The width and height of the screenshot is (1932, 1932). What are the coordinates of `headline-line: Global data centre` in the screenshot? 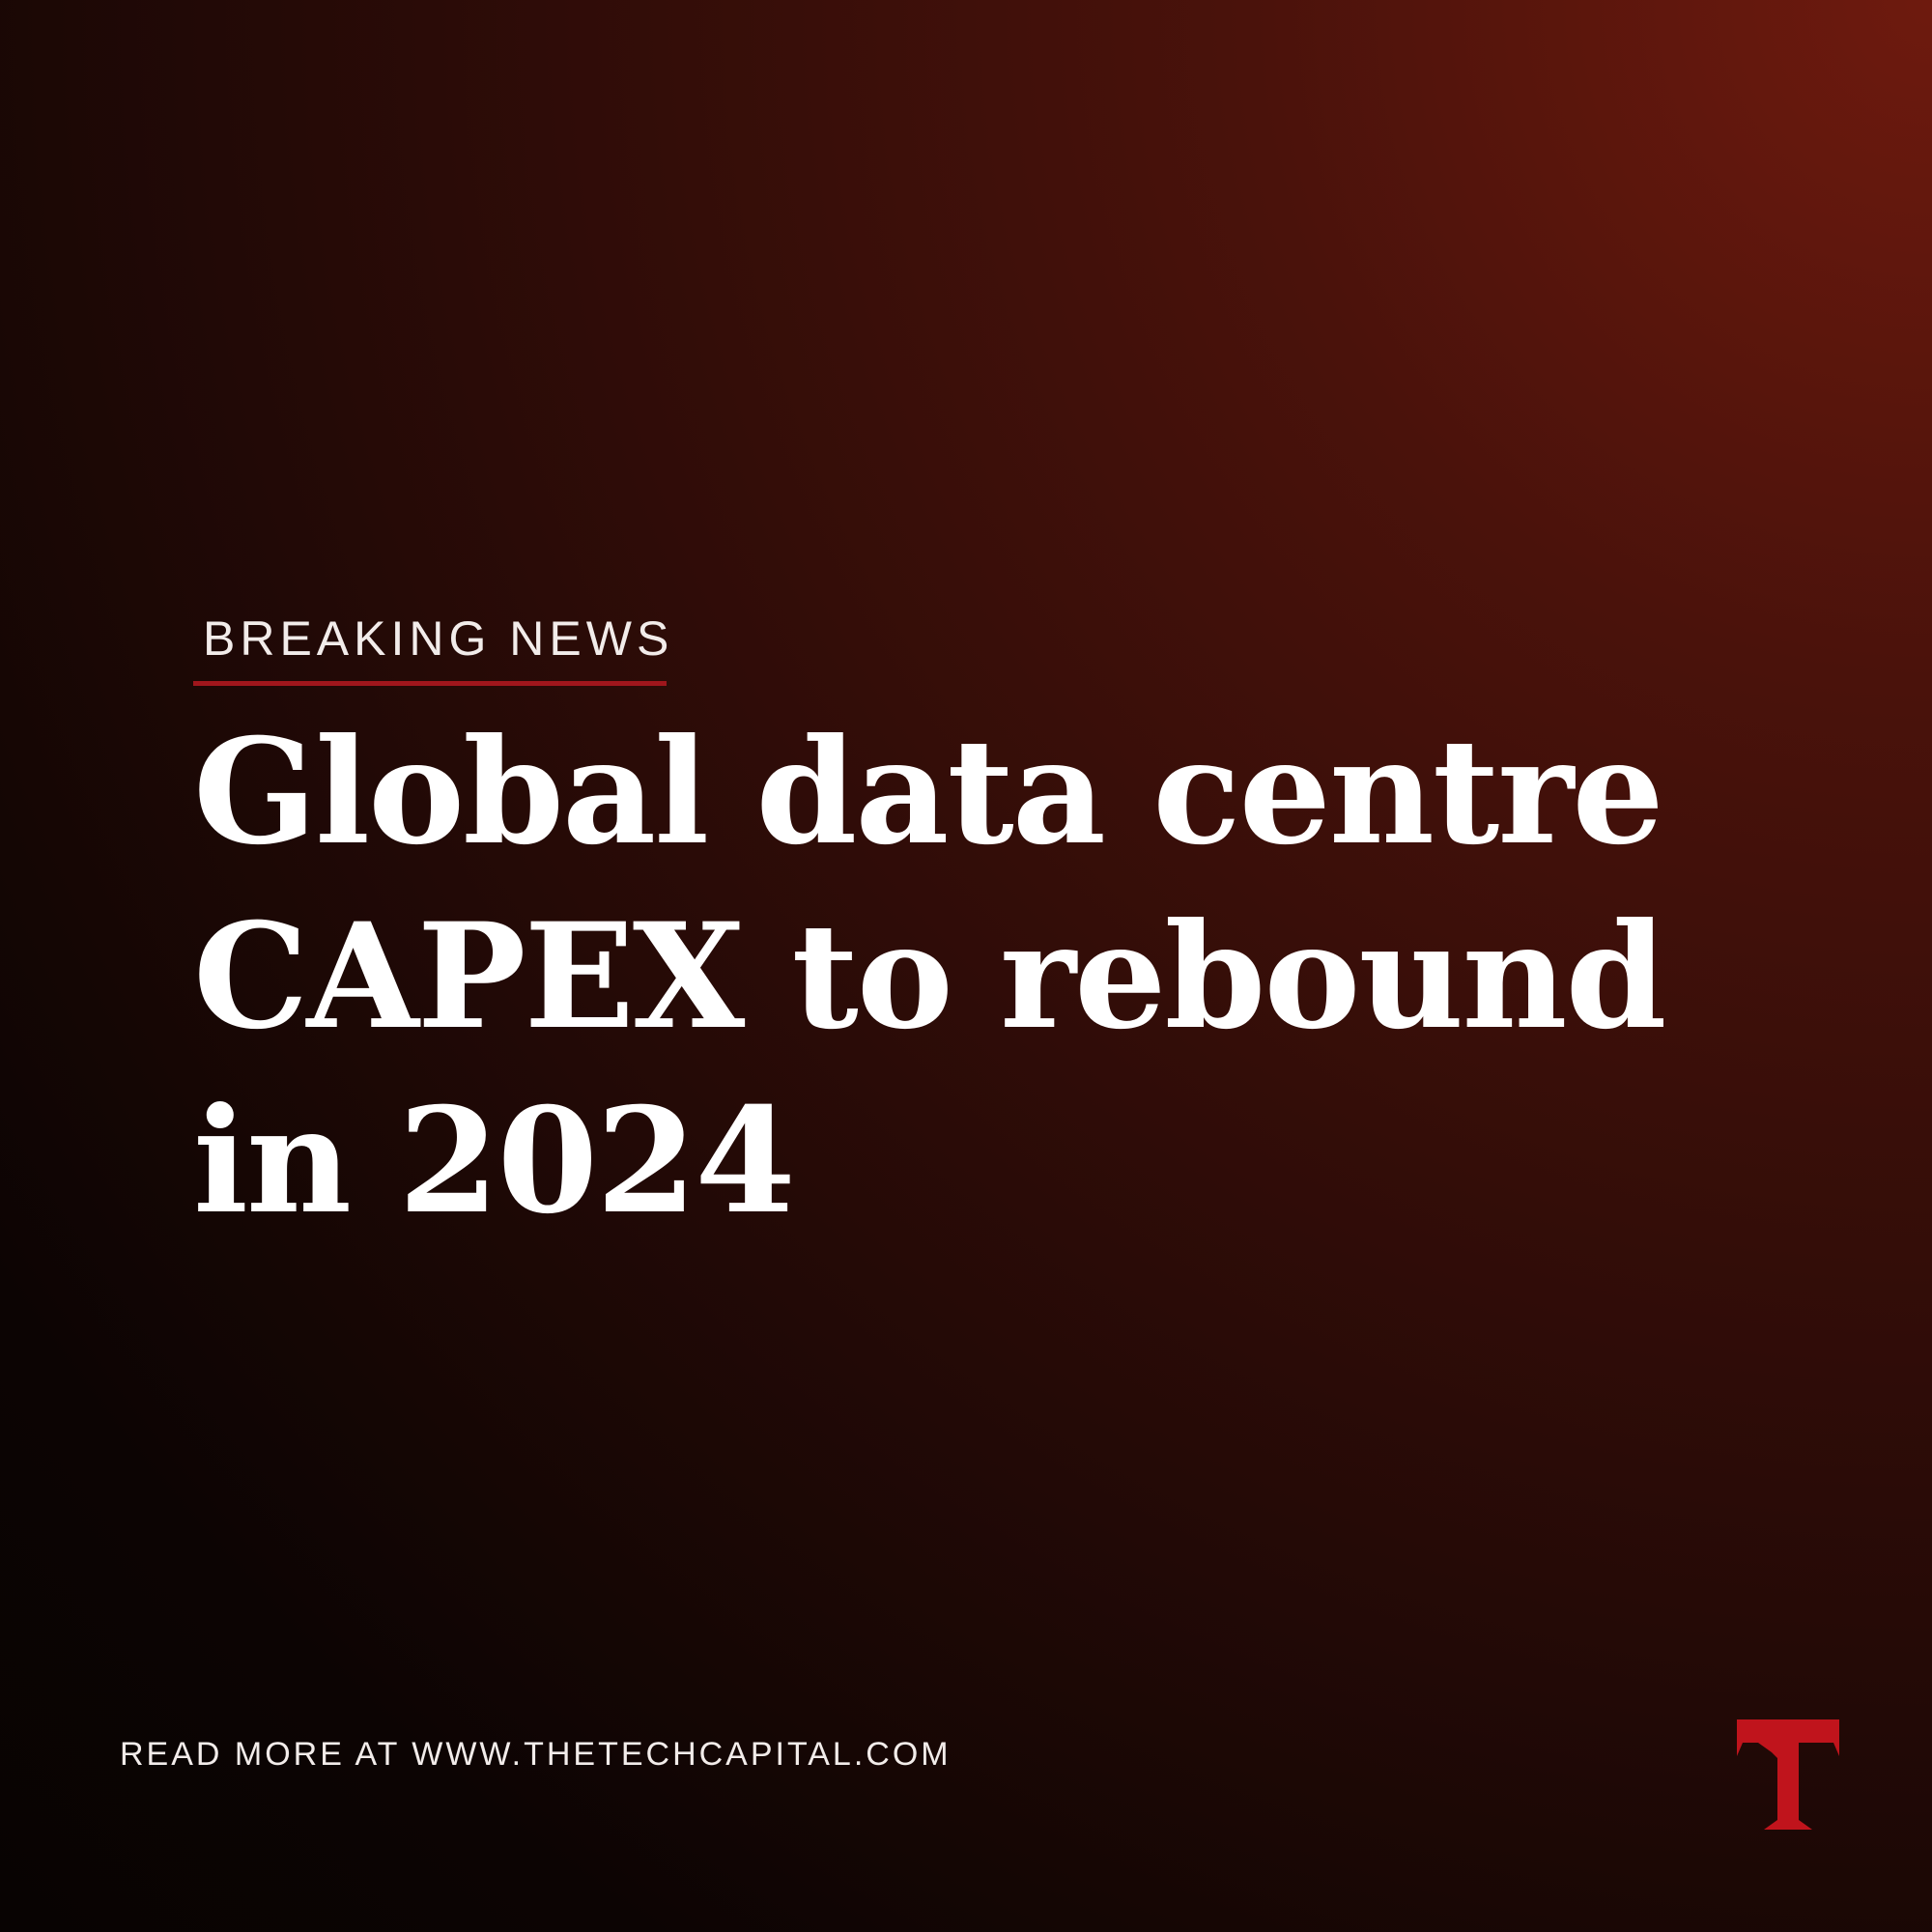 It's located at (928, 792).